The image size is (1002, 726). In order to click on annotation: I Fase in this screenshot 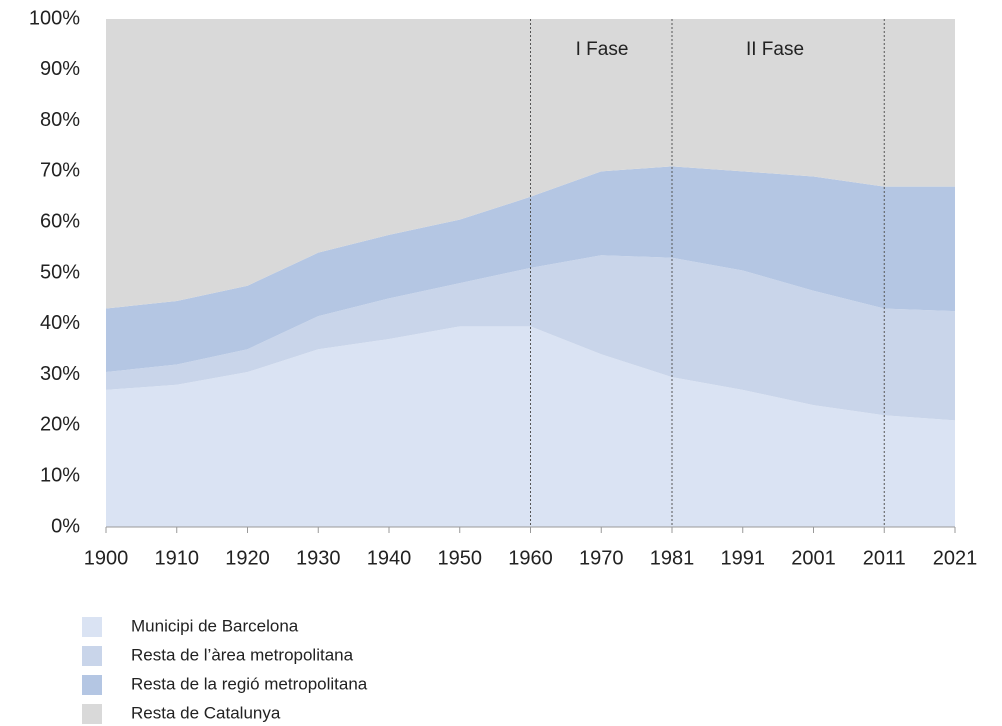, I will do `click(602, 49)`.